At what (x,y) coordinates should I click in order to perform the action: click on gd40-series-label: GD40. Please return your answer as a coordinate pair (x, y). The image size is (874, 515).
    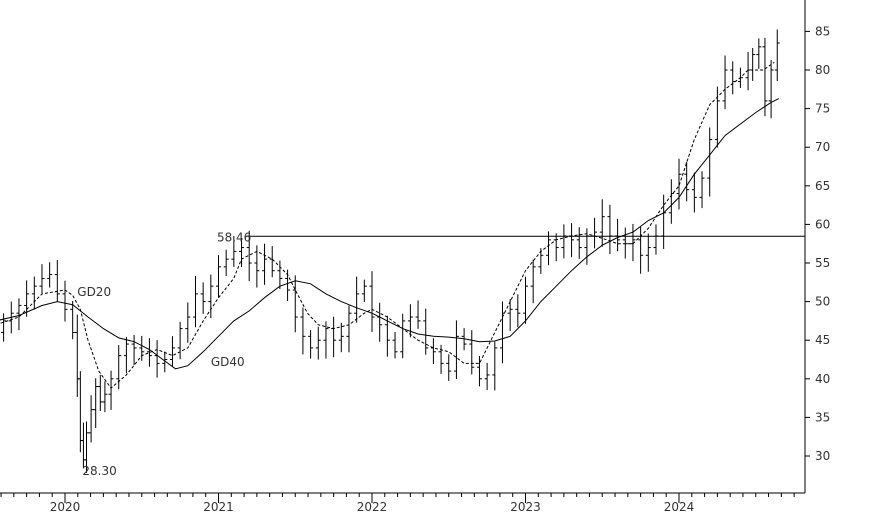
    Looking at the image, I should click on (228, 362).